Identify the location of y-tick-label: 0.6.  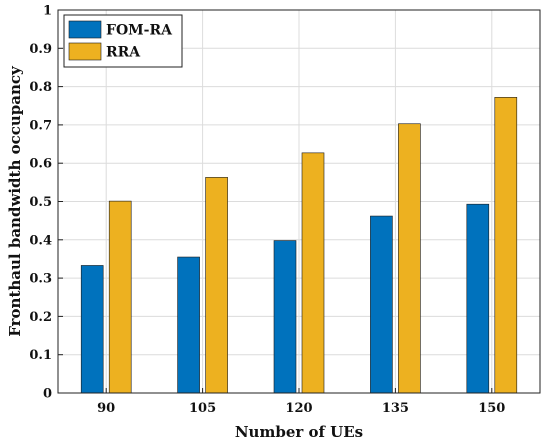
(40, 164).